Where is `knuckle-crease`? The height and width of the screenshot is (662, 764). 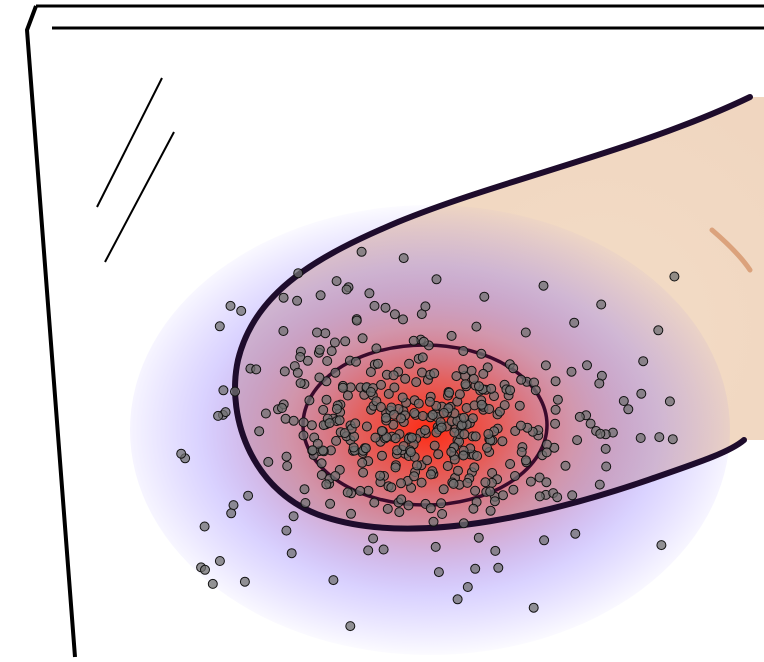 knuckle-crease is located at coordinates (731, 250).